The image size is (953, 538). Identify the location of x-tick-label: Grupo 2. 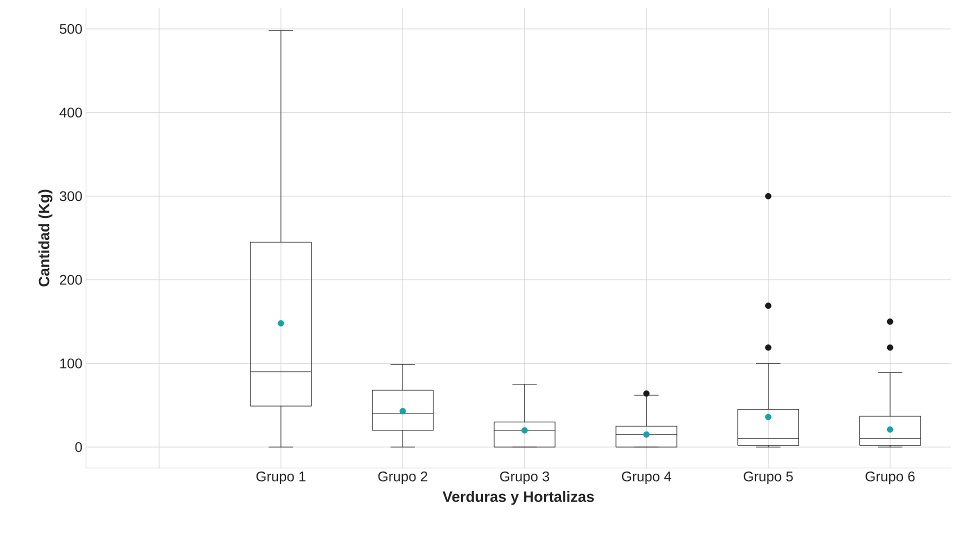
(403, 478).